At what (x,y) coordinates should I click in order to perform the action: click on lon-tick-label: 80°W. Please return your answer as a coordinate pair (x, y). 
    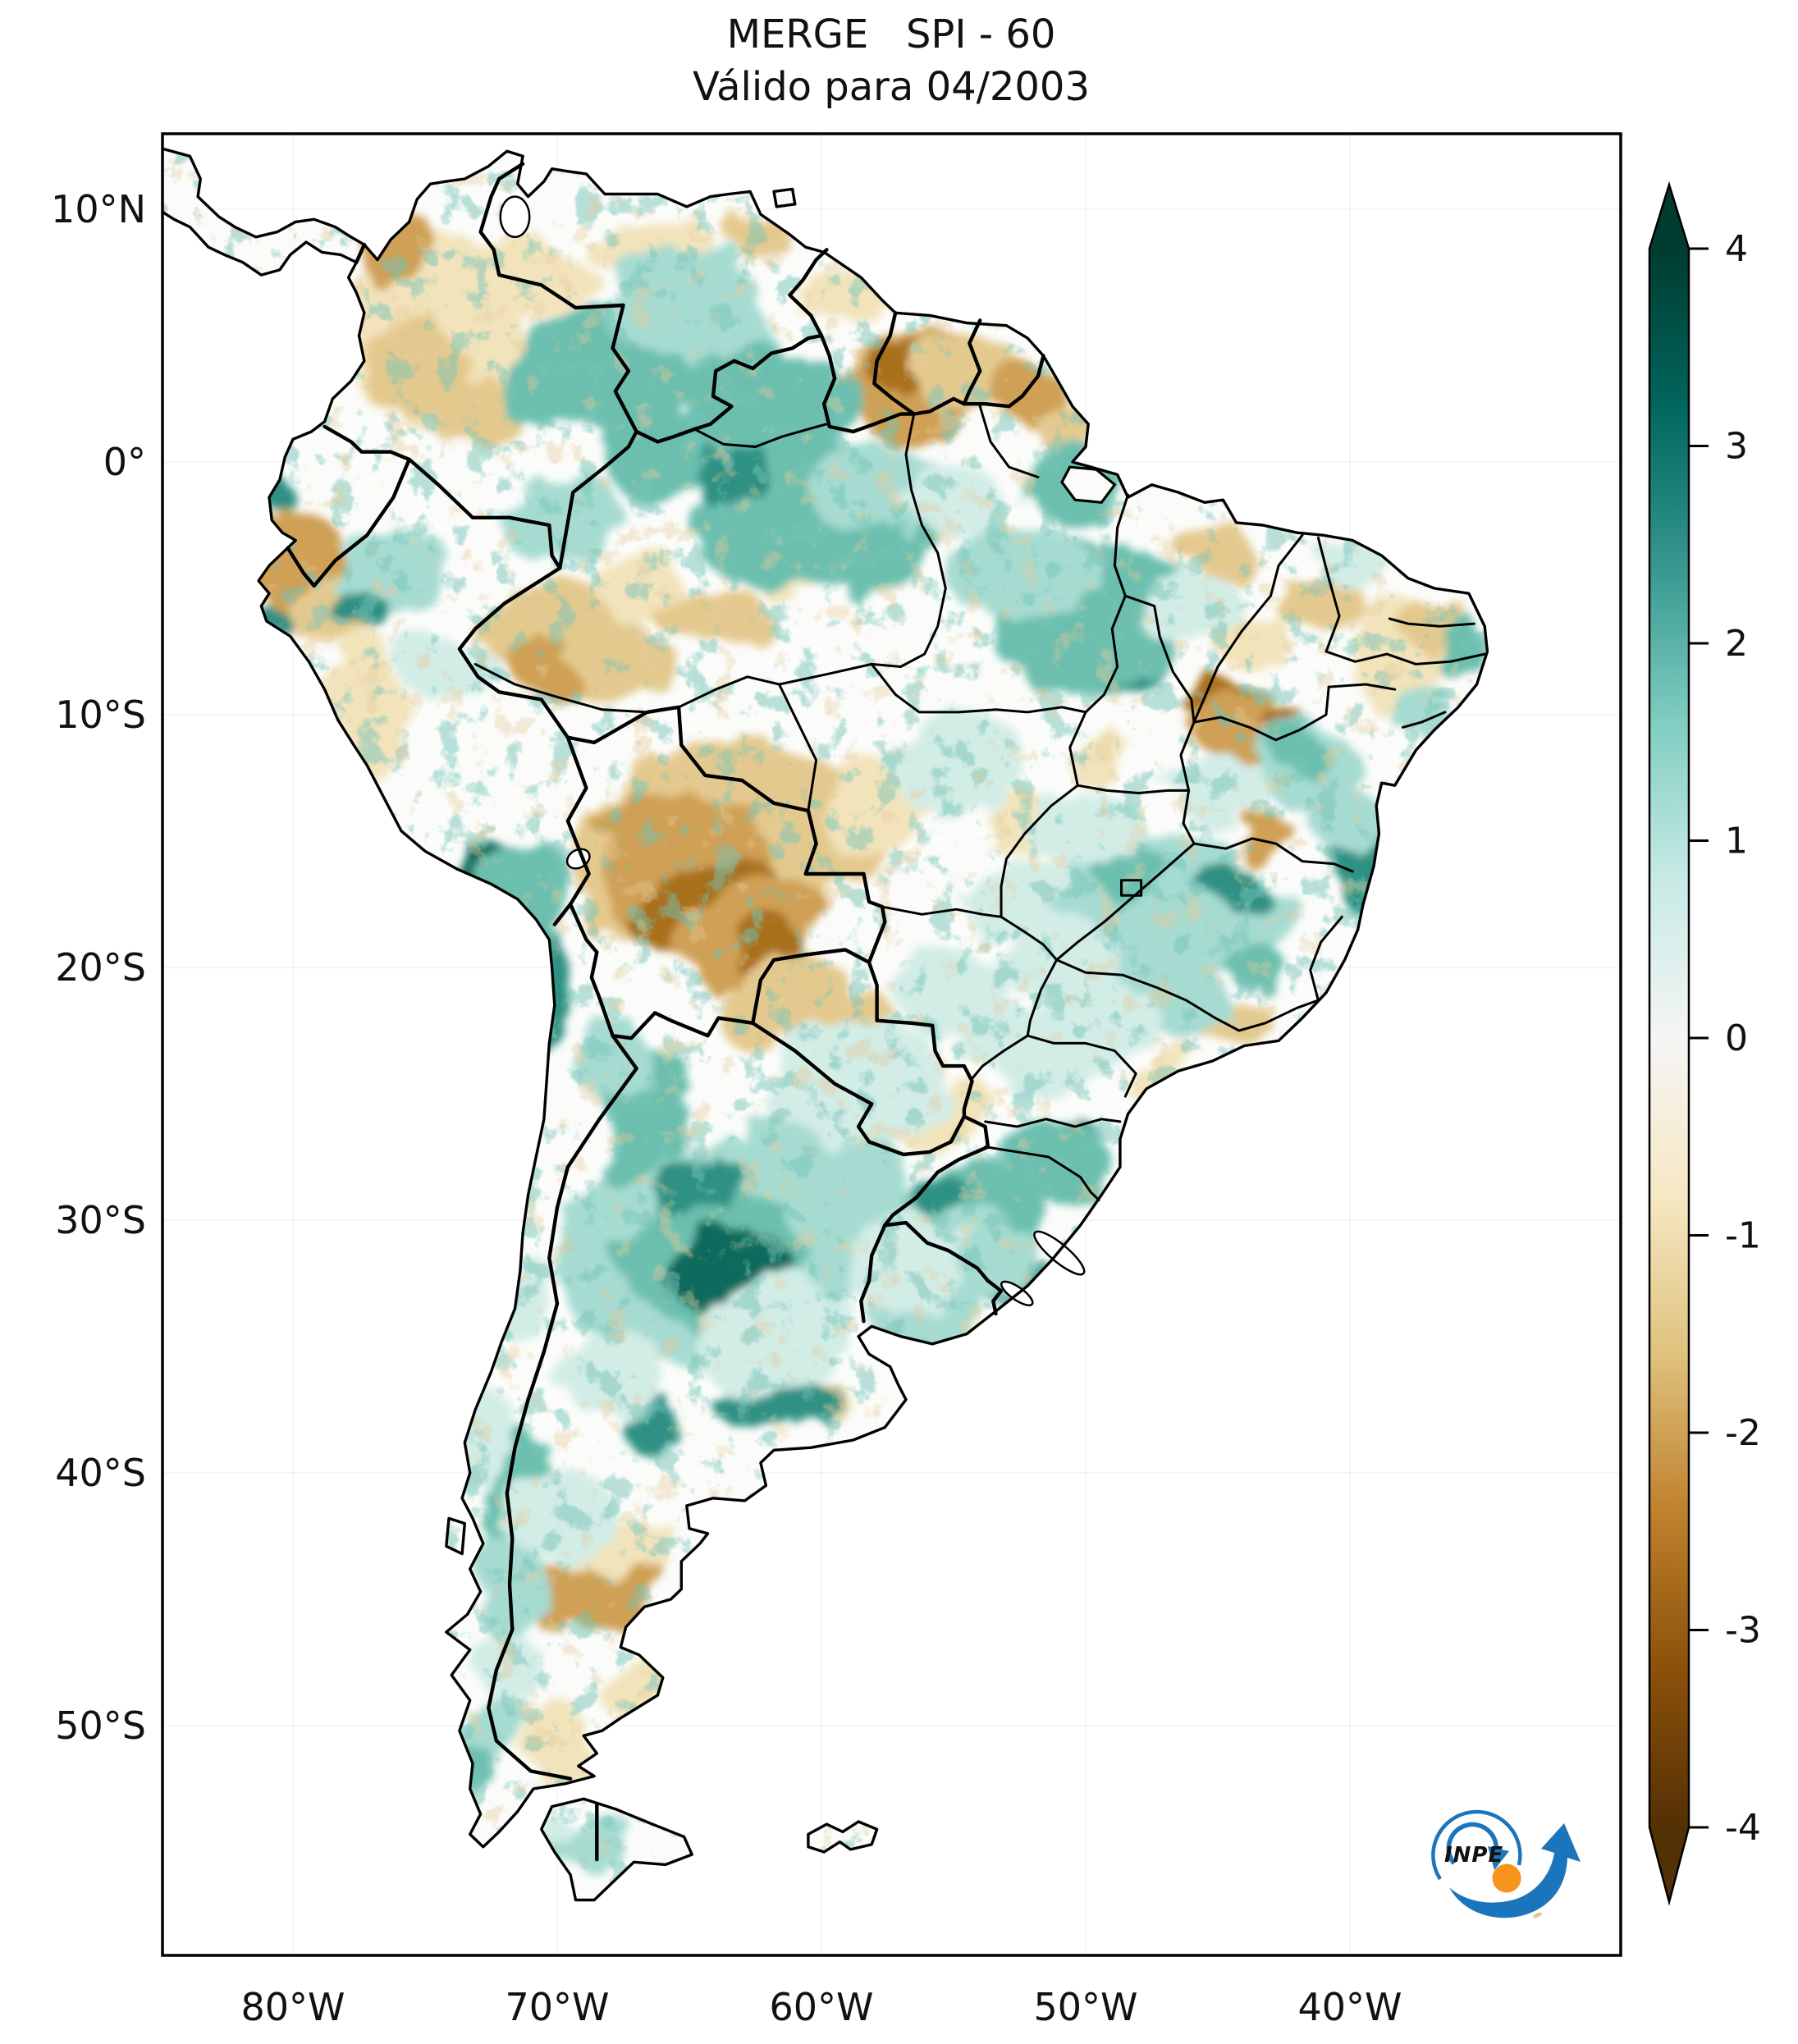
    Looking at the image, I should click on (292, 2007).